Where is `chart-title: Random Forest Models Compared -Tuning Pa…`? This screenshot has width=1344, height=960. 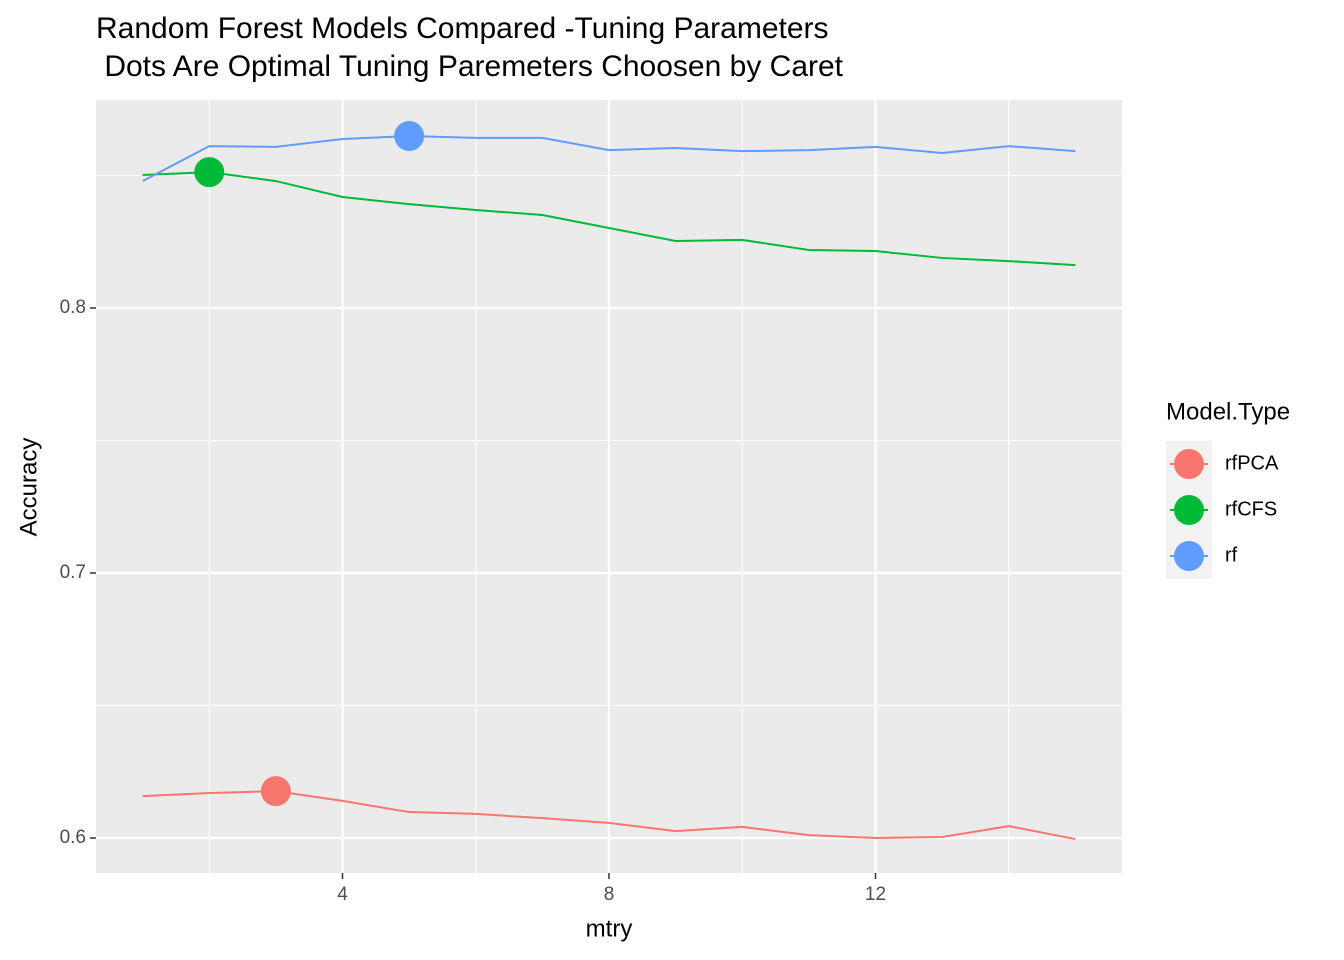
chart-title: Random Forest Models Compared -Tuning Pa… is located at coordinates (462, 28).